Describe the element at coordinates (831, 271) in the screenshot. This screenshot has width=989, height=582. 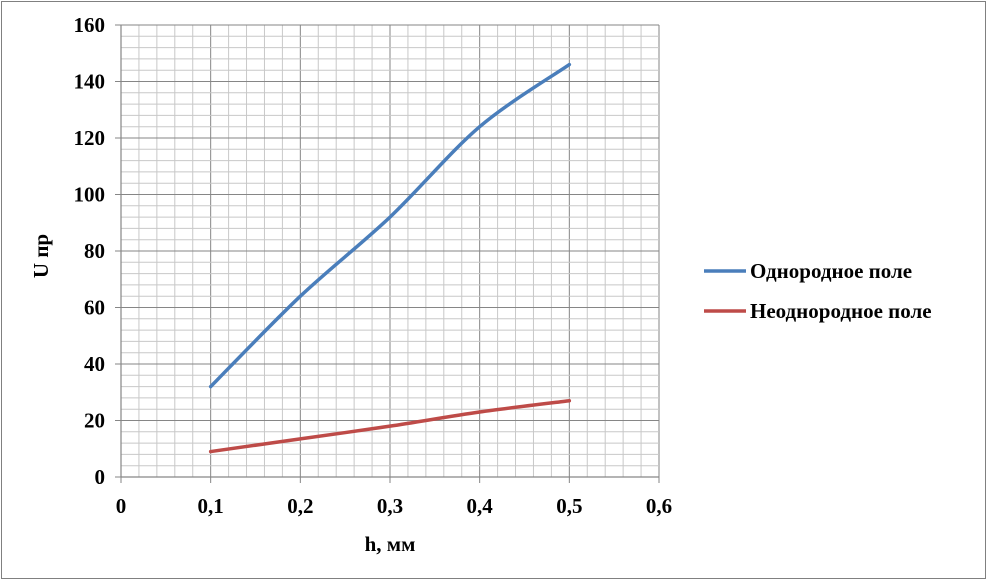
I see `legend-label-series-1: Однородное поле` at that location.